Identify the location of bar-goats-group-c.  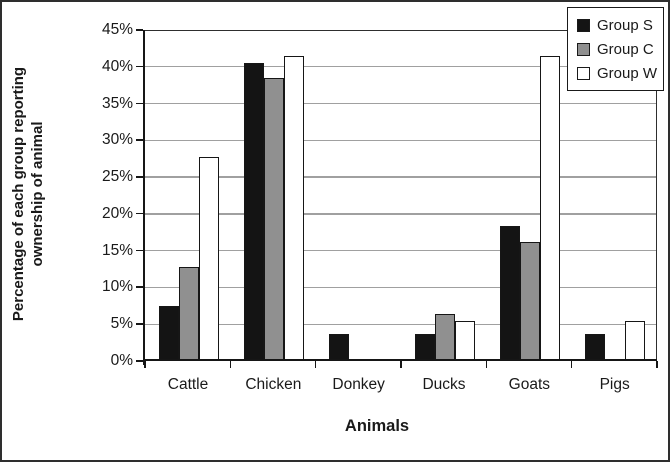
(530, 301).